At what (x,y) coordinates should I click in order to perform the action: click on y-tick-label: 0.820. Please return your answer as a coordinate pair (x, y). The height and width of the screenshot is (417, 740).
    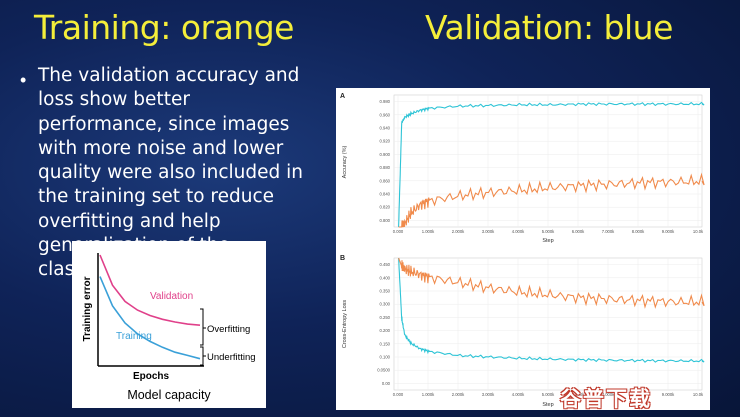
    Looking at the image, I should click on (385, 207).